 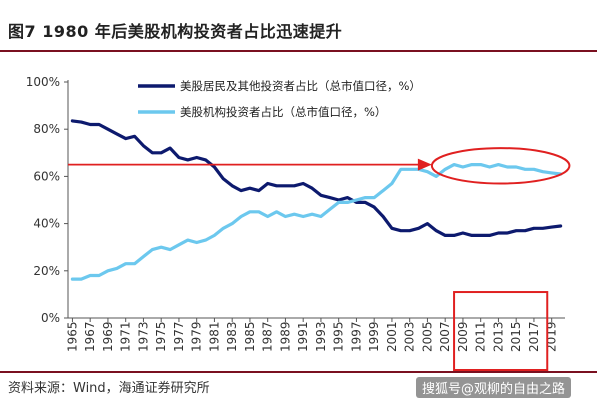 What do you see at coordinates (463, 336) in the screenshot?
I see `x-tick-label: 2009` at bounding box center [463, 336].